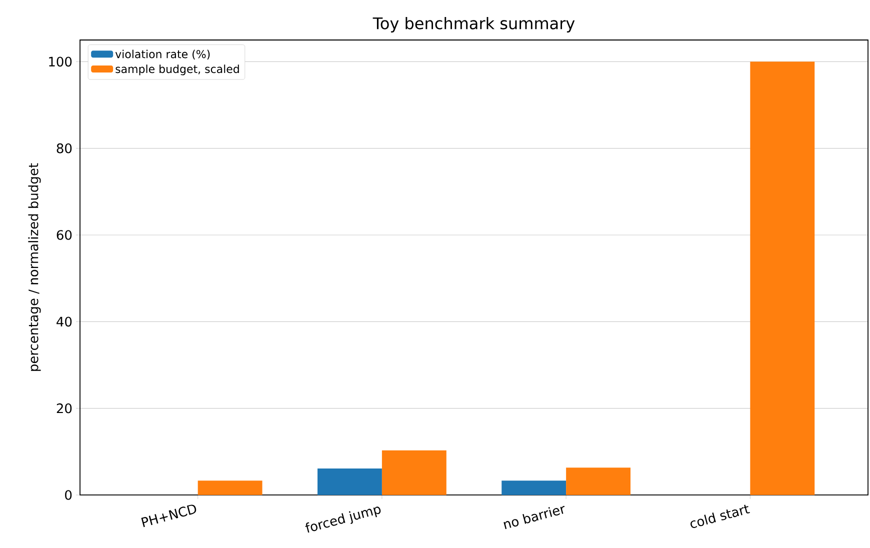 This screenshot has width=870, height=548. I want to click on legend-label: sample budget, scaled, so click(177, 70).